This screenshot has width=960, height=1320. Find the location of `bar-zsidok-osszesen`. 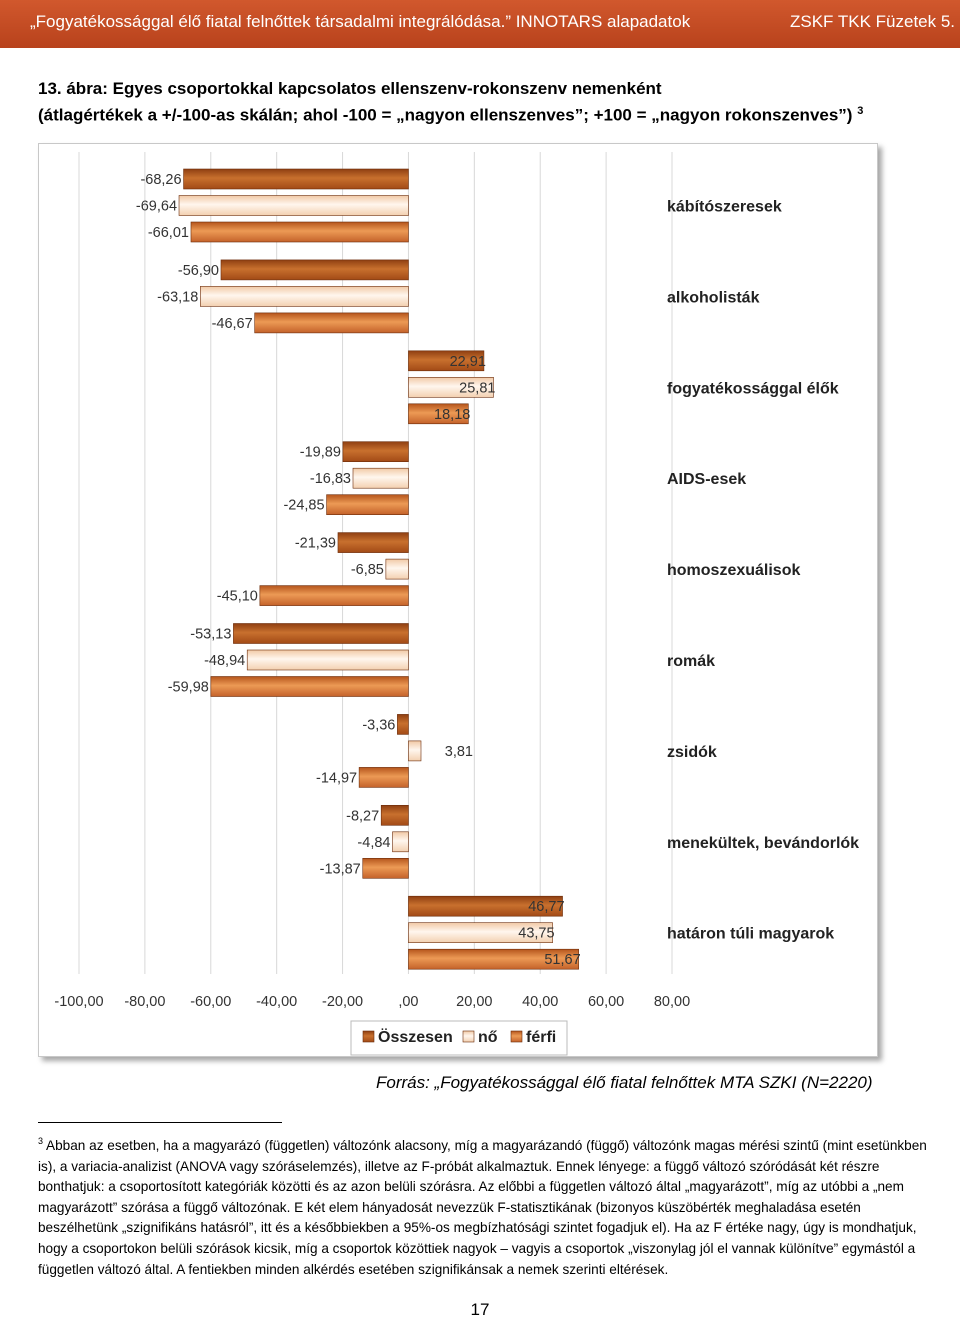

bar-zsidok-osszesen is located at coordinates (403, 724).